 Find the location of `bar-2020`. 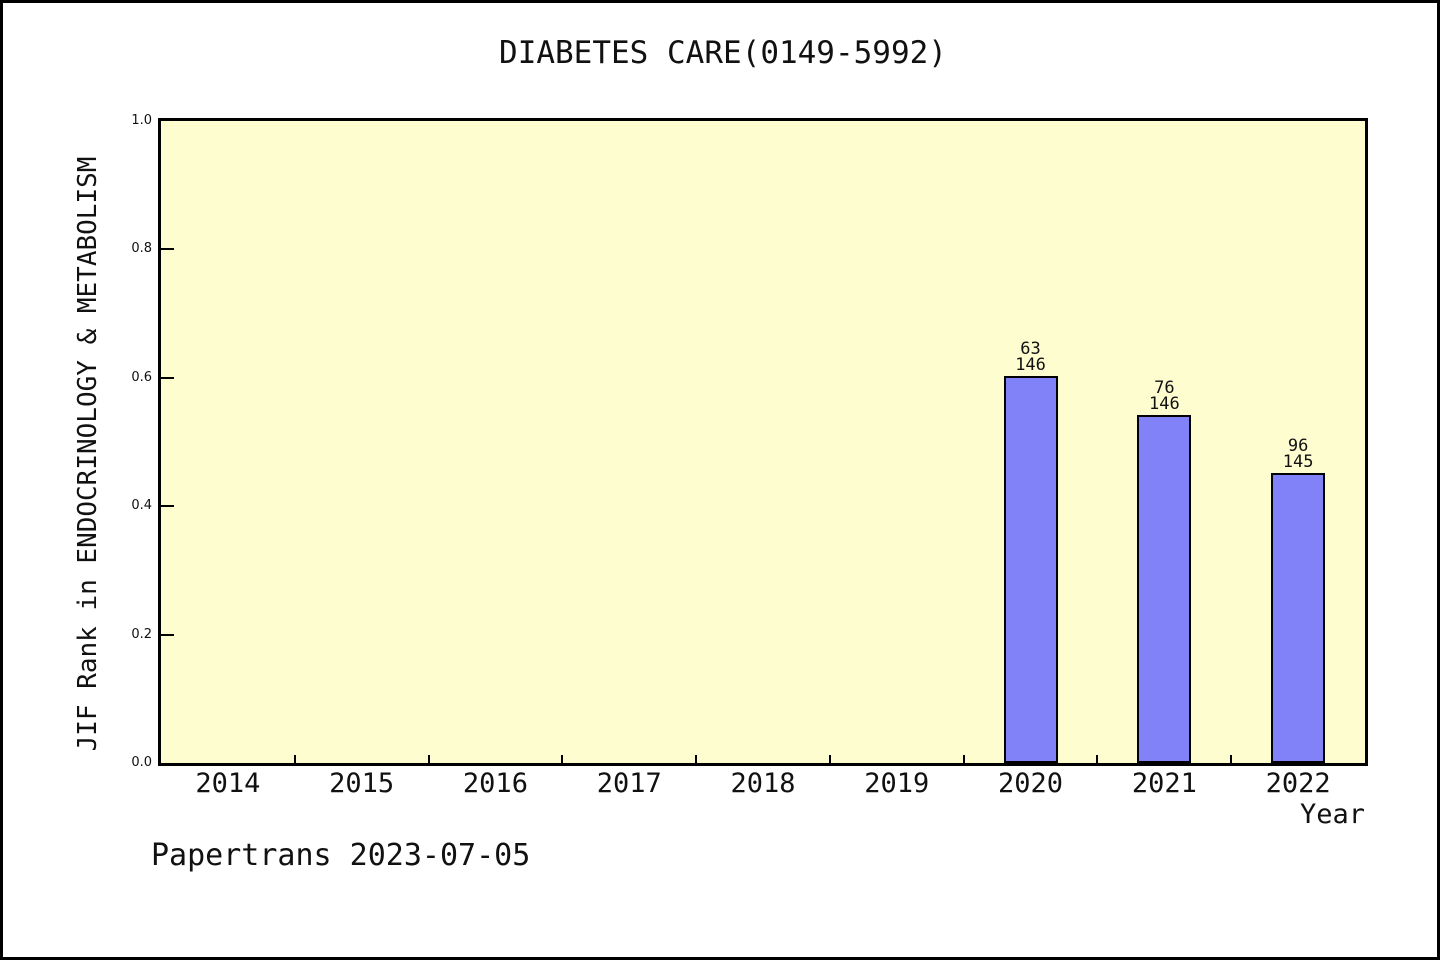

bar-2020 is located at coordinates (1030, 569).